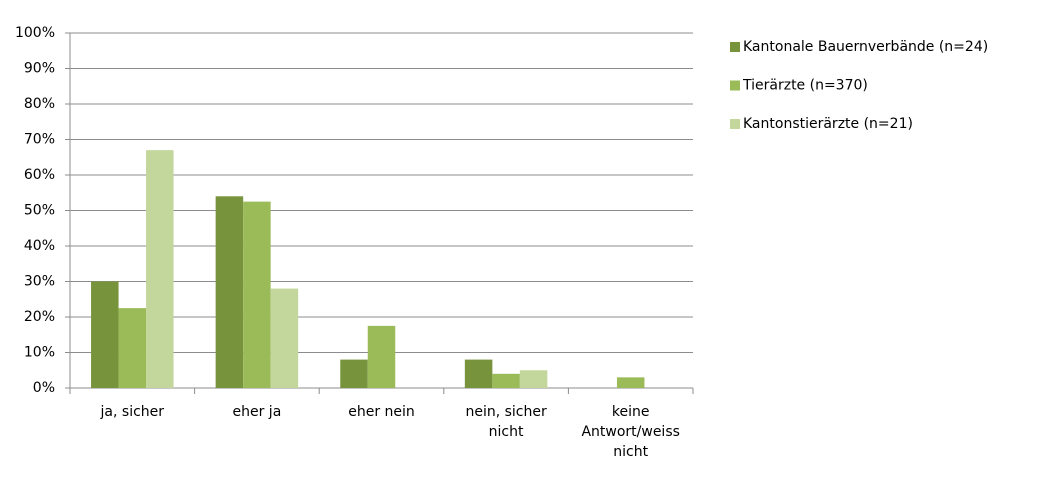  What do you see at coordinates (39, 317) in the screenshot?
I see `y-tick-label: 20%` at bounding box center [39, 317].